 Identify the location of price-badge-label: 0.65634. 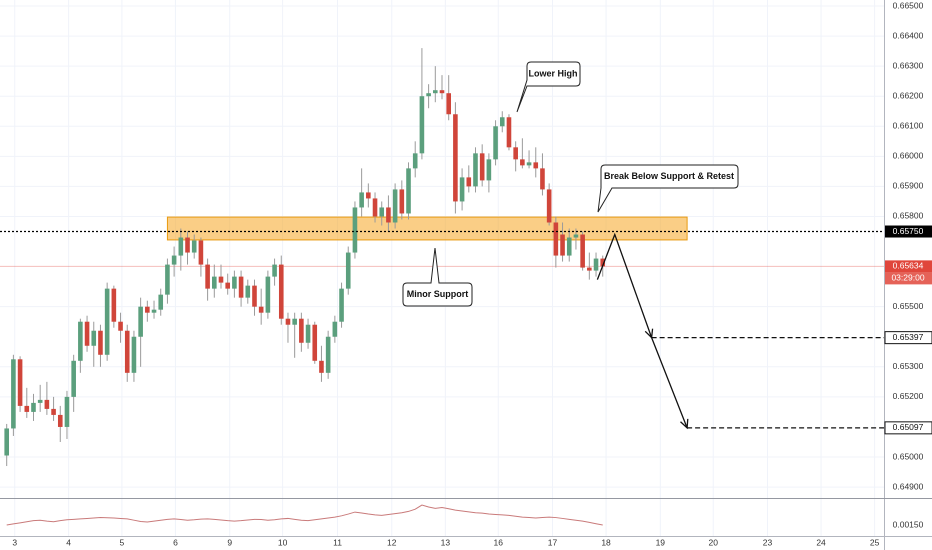
(908, 266).